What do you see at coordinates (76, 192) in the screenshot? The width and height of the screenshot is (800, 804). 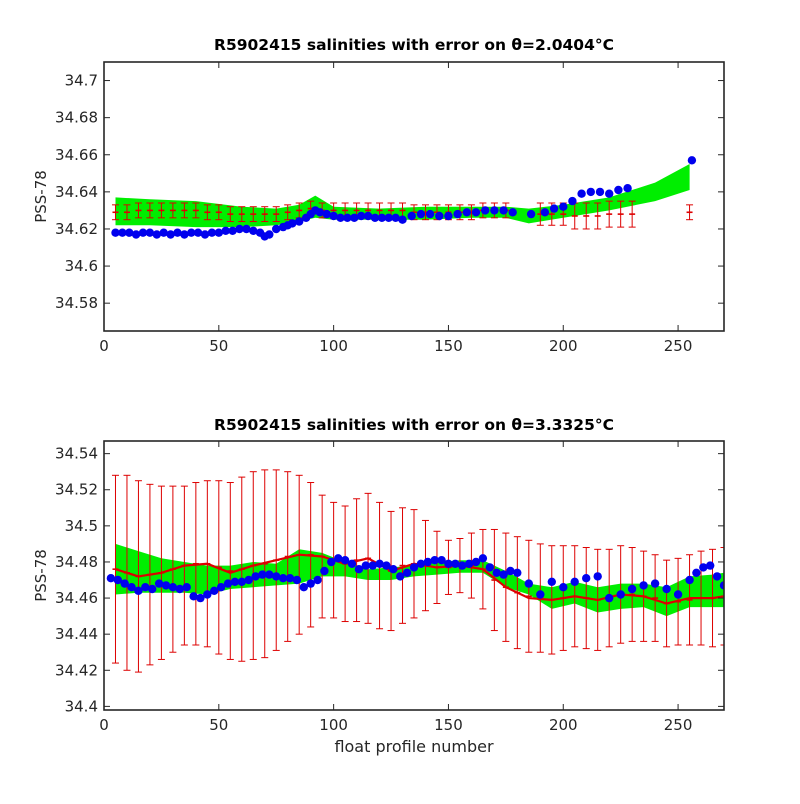 I see `top-y-tick-label: 34.64` at bounding box center [76, 192].